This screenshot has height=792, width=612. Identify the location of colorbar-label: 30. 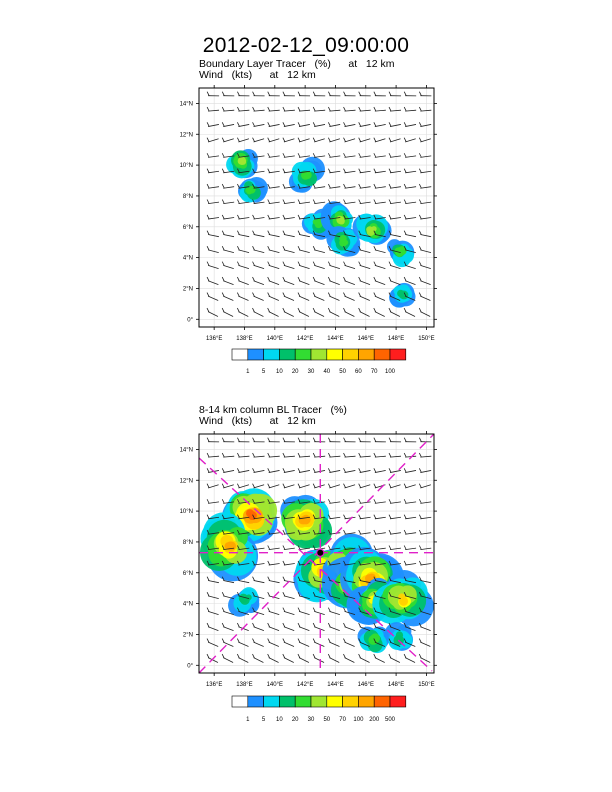
(311, 372).